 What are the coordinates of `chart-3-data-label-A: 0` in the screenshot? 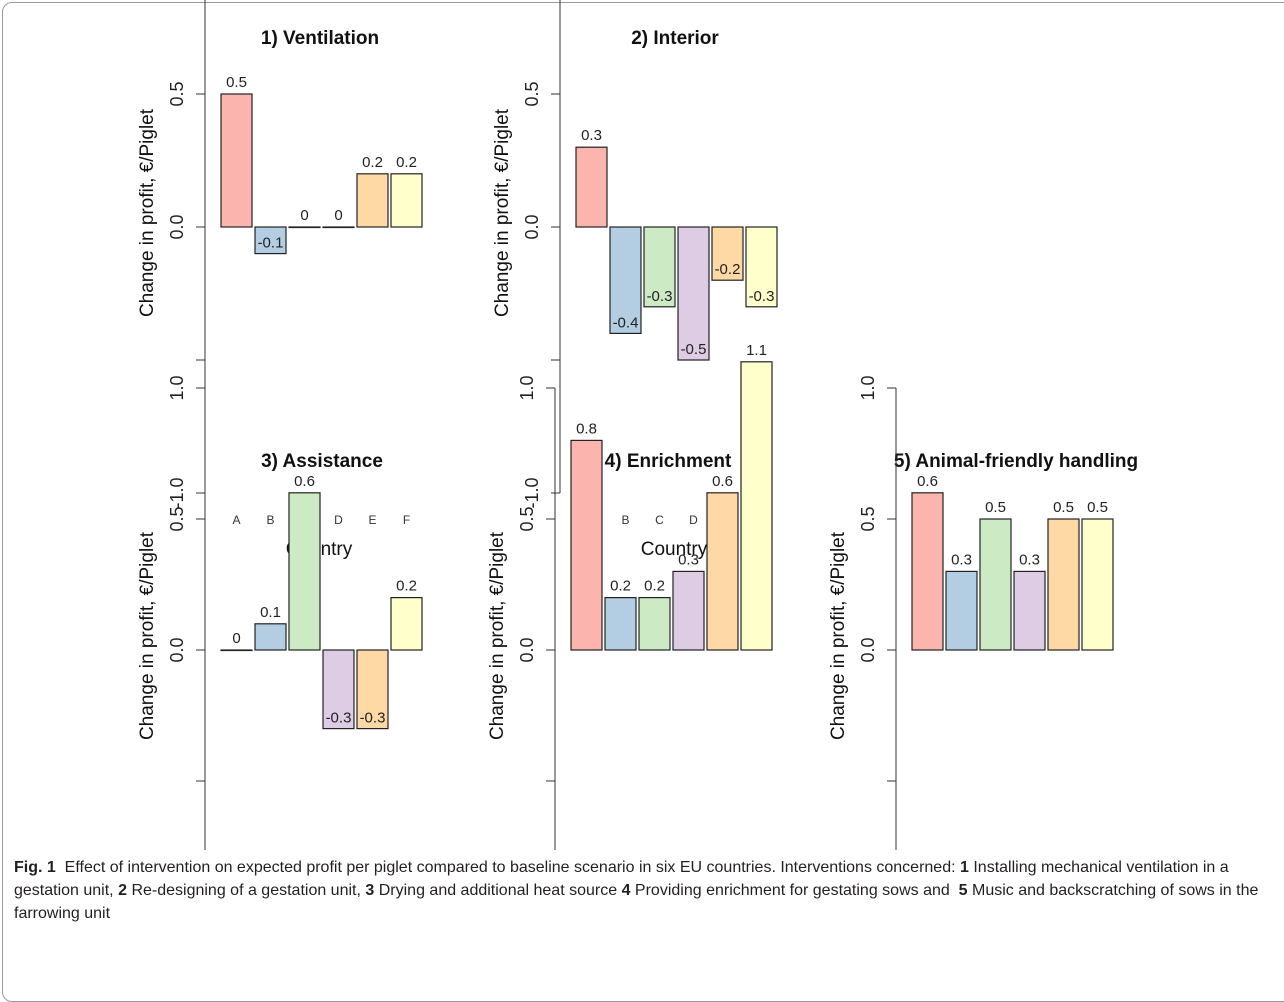 It's located at (236, 638).